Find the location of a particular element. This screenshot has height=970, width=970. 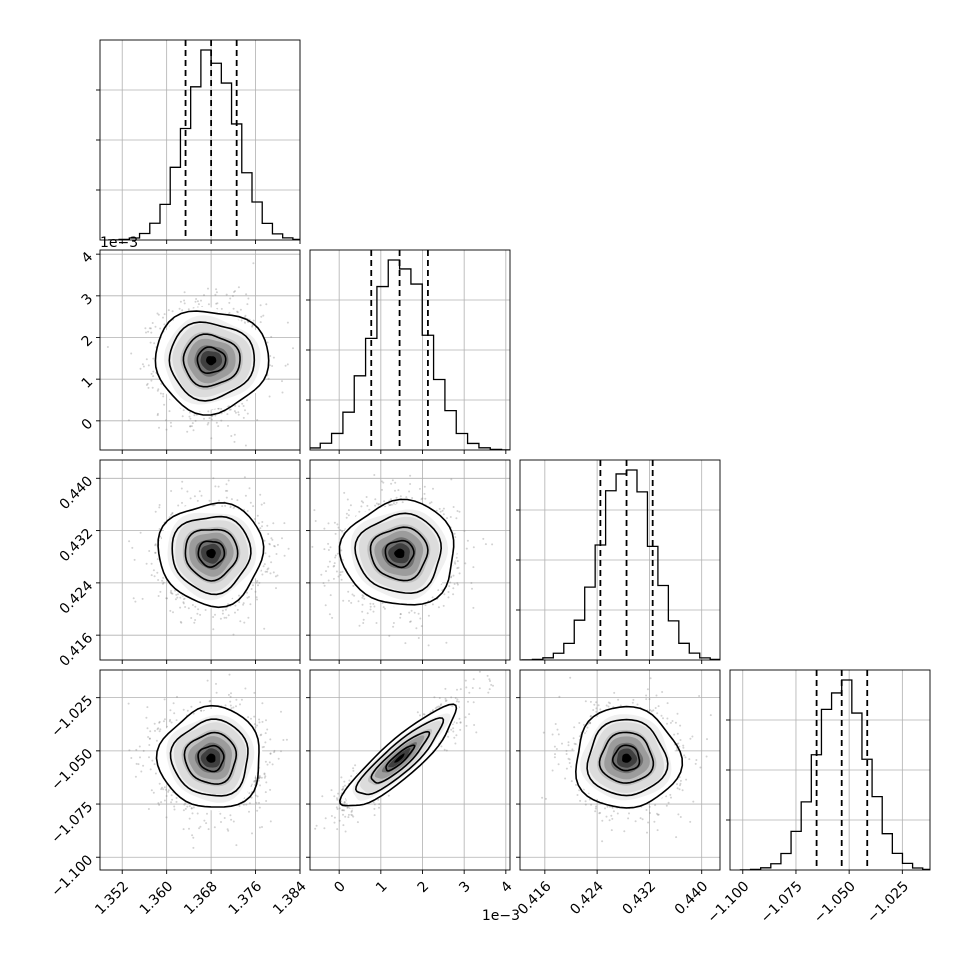

x-tick-label-param1: 0 is located at coordinates (340, 887).